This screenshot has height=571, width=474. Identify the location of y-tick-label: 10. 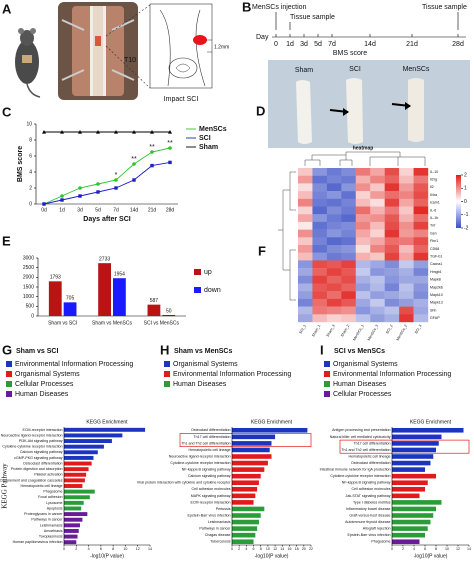
(29, 124).